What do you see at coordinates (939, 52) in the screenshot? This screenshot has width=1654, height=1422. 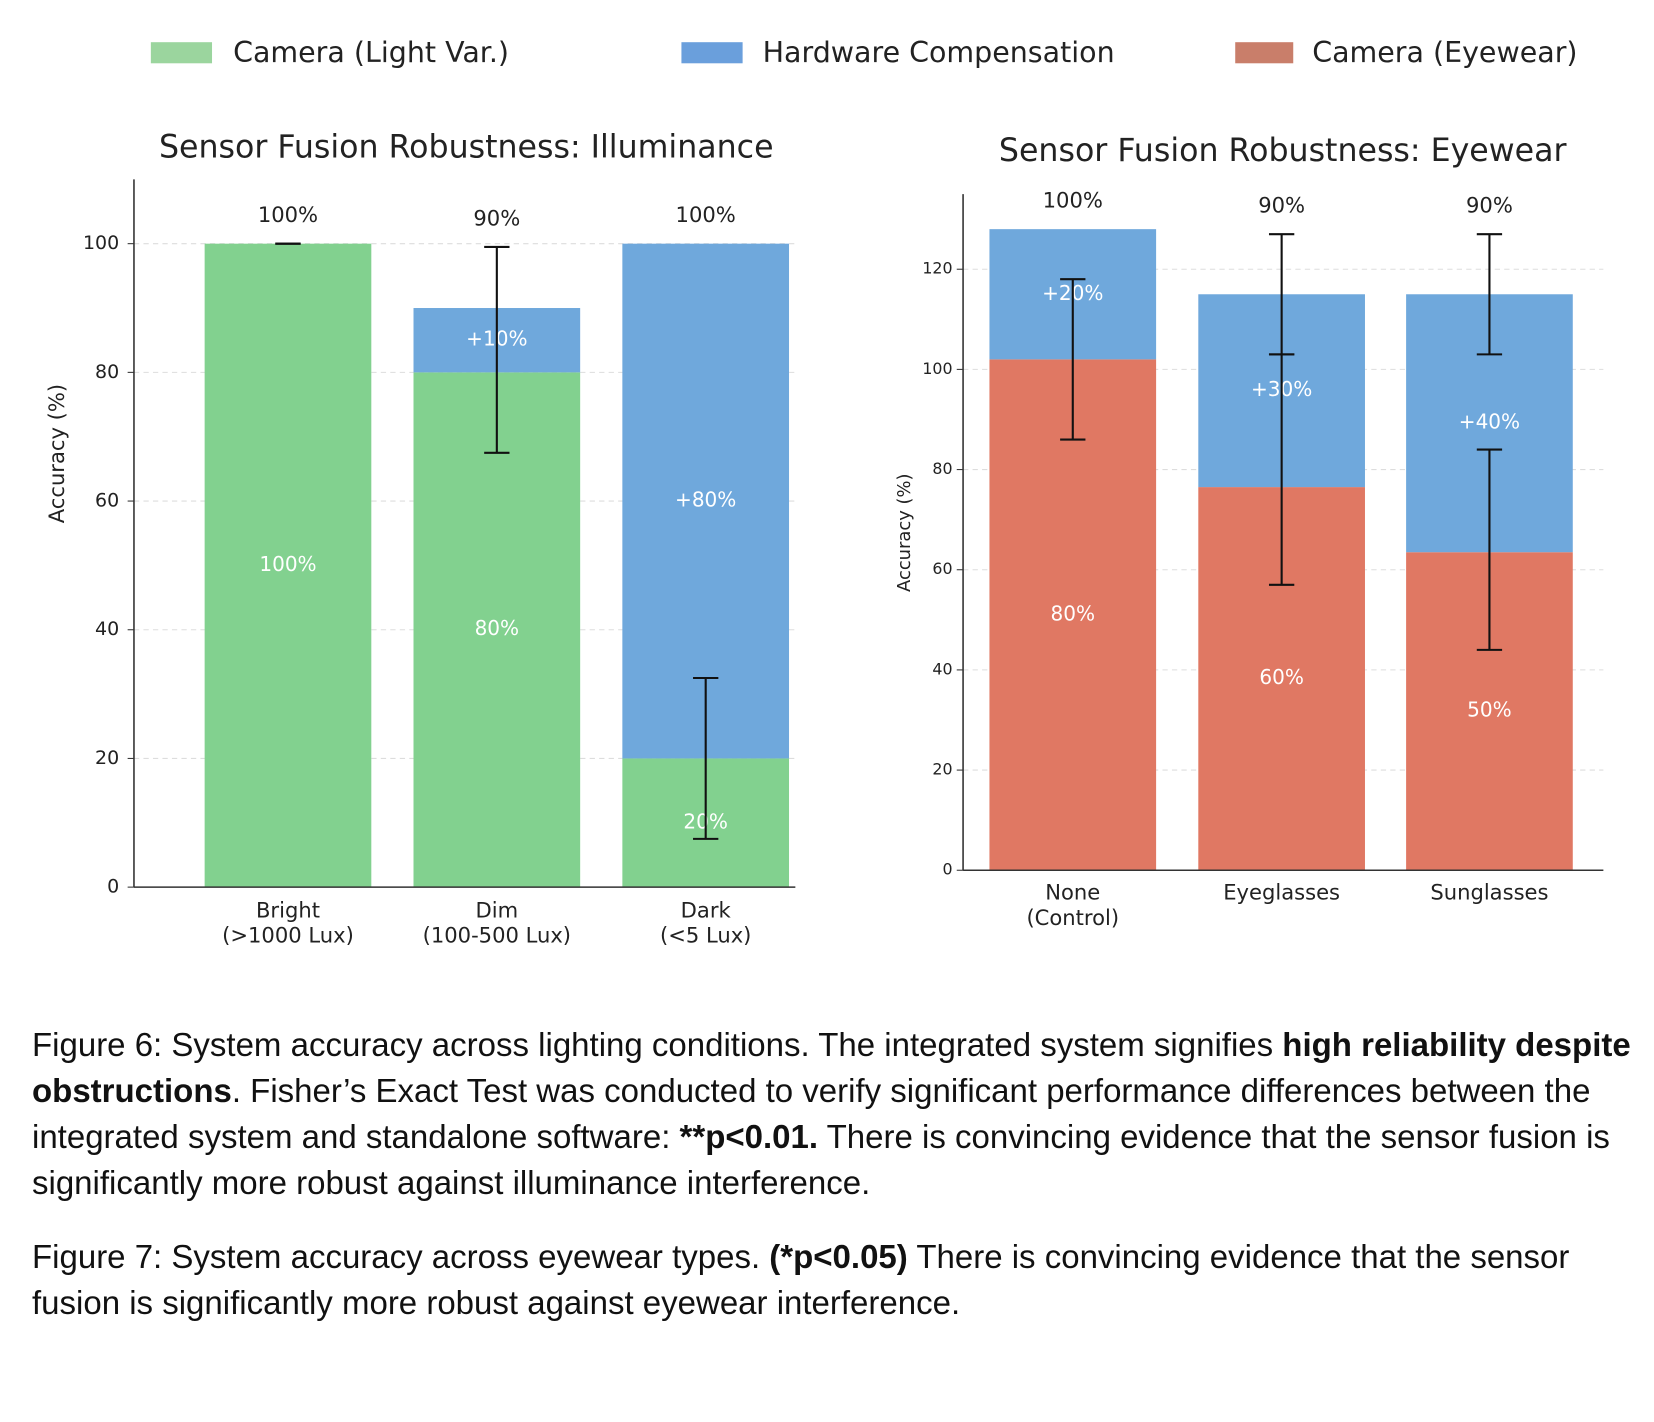 I see `legend-label: Hardware Compensation` at bounding box center [939, 52].